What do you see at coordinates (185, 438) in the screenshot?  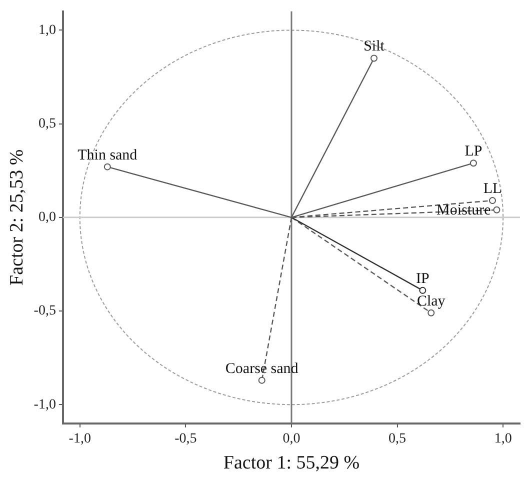 I see `x-tick-label: -0,5` at bounding box center [185, 438].